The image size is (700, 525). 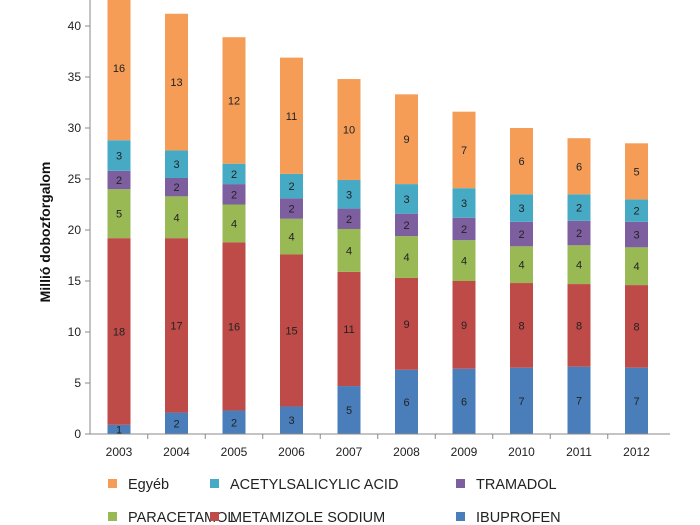 I want to click on data-label: 13, so click(x=176, y=83).